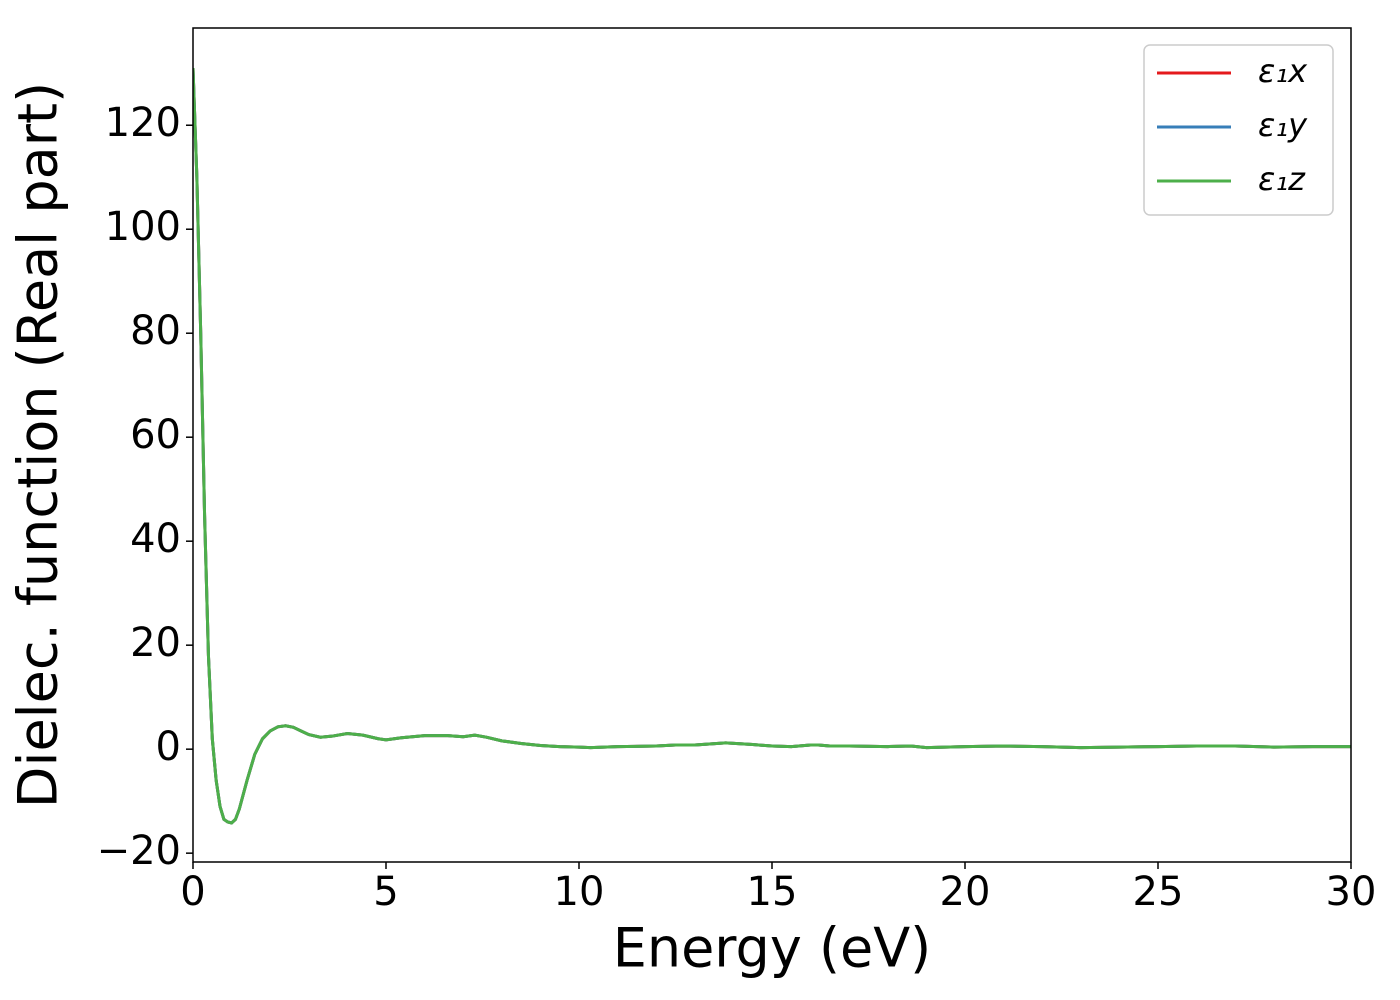  I want to click on x-tick-label: 15, so click(772, 892).